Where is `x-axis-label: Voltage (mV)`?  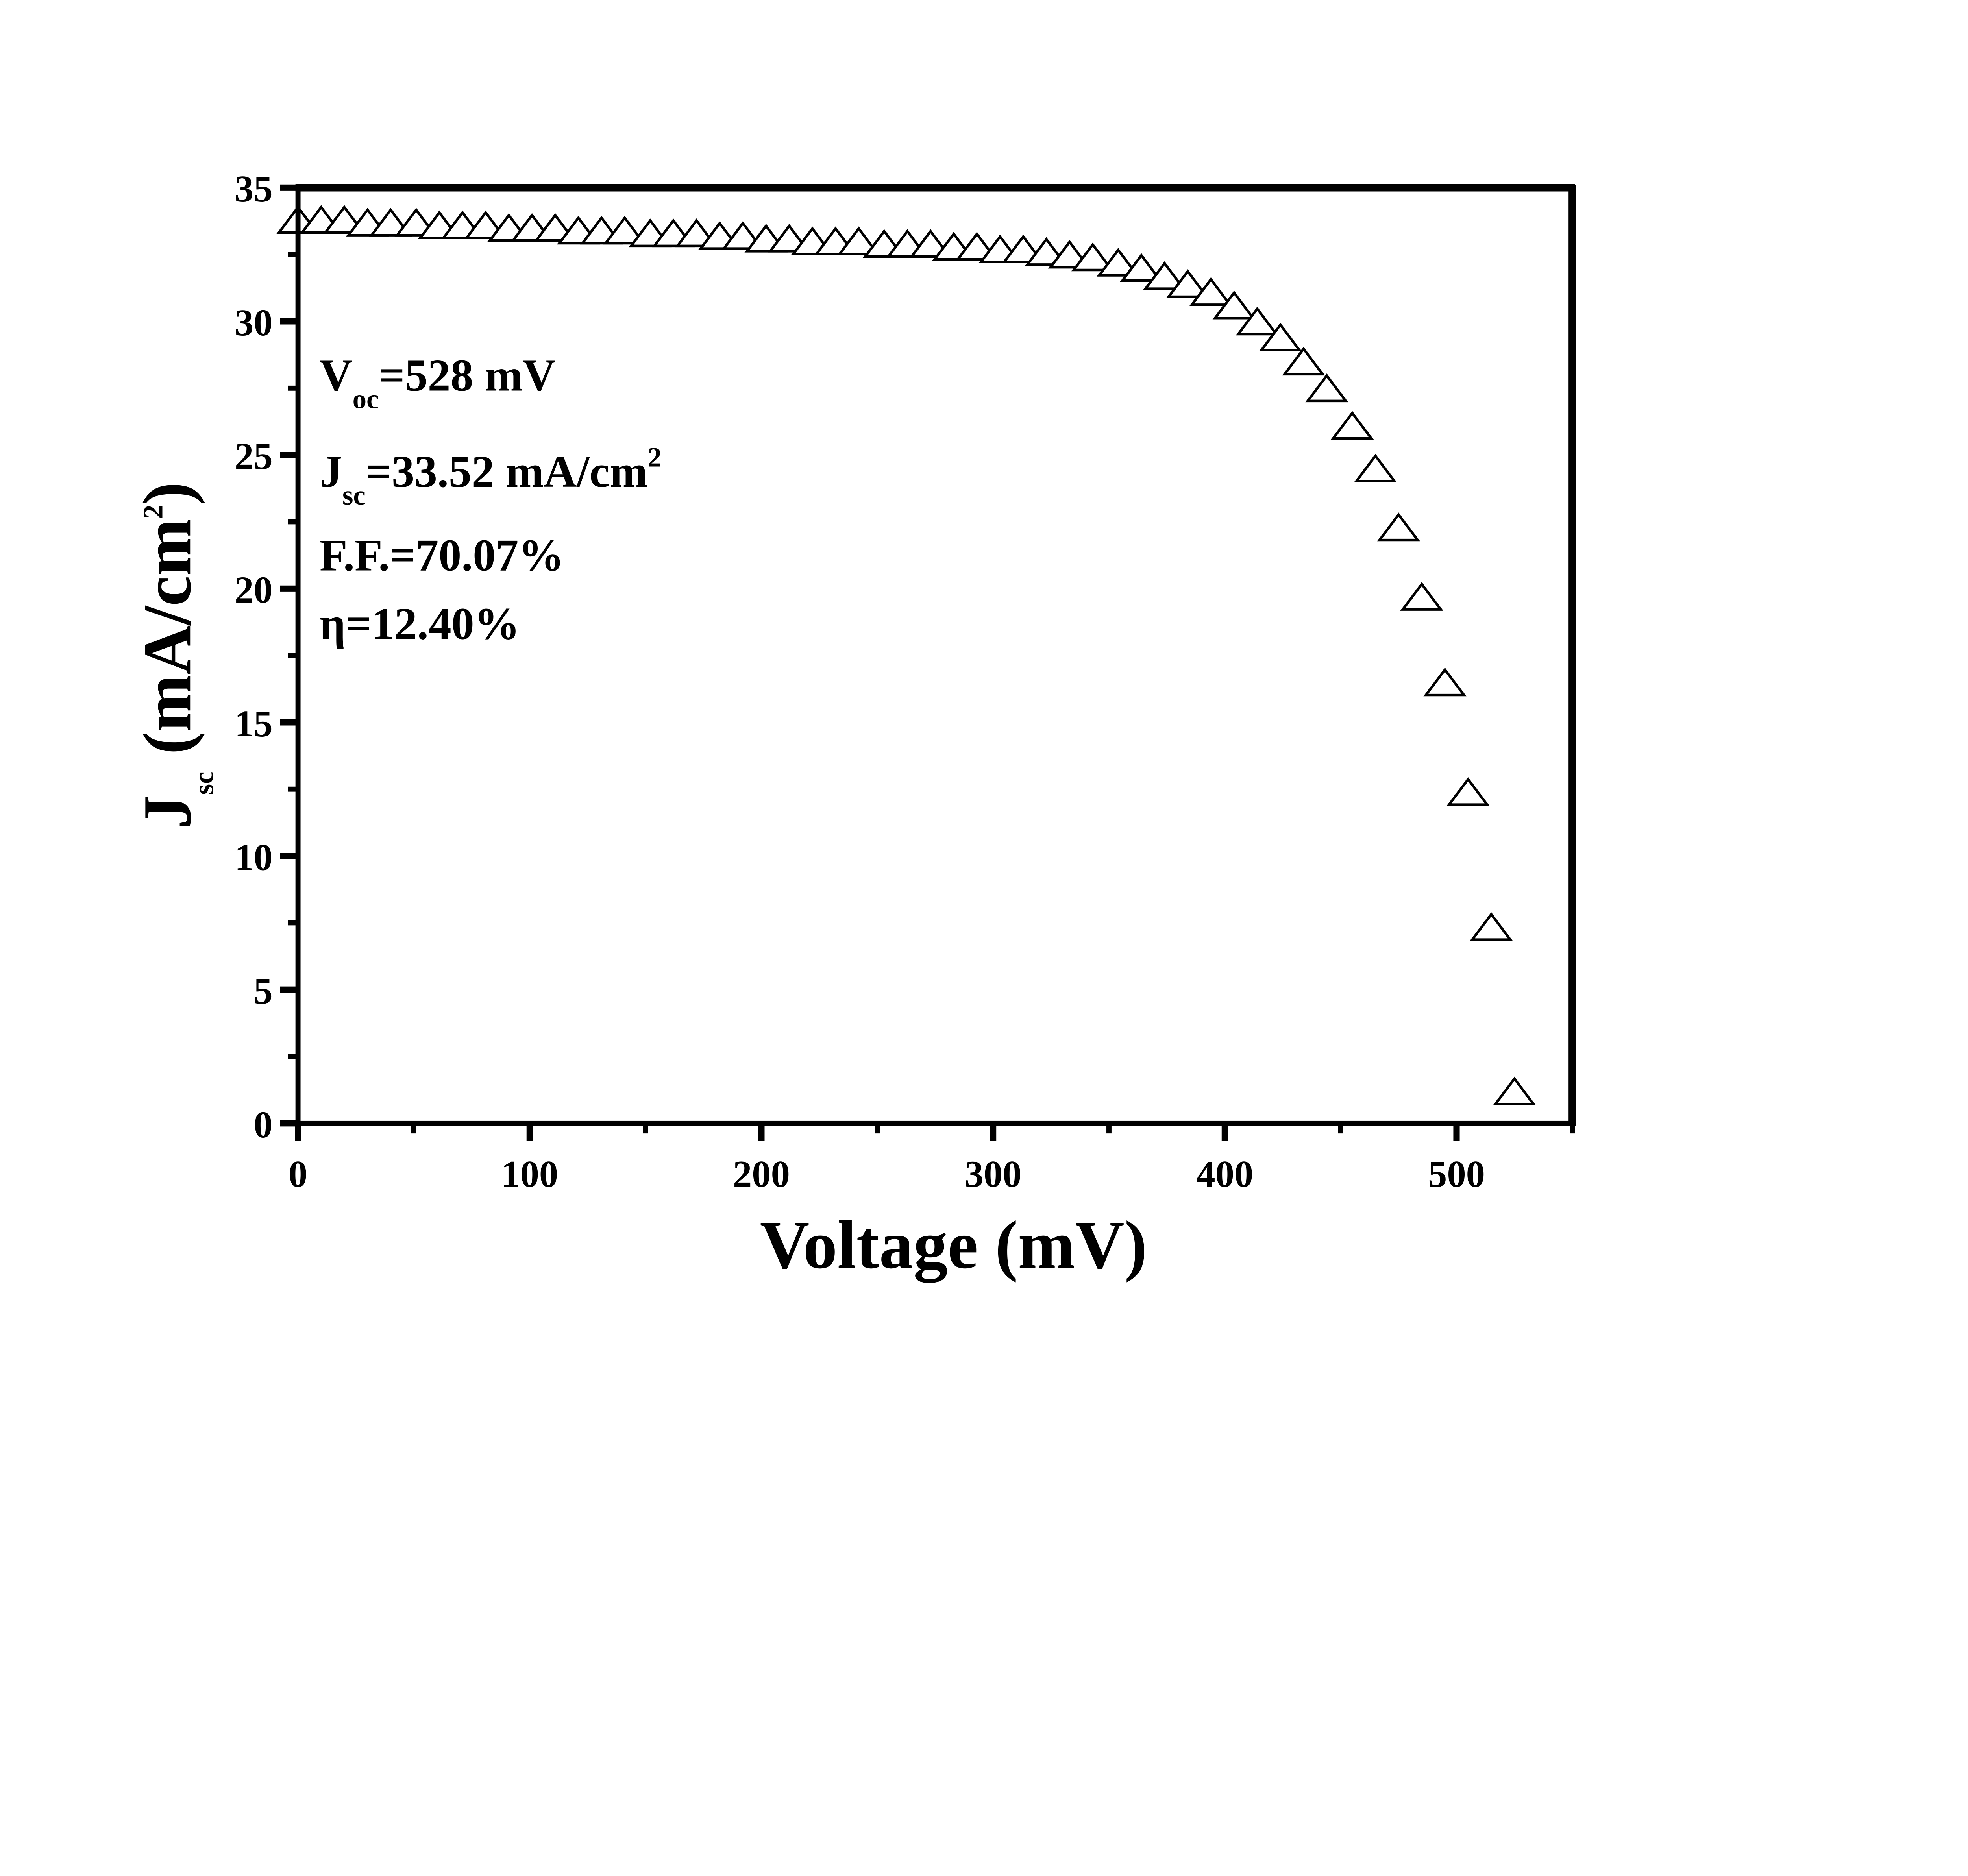 x-axis-label: Voltage (mV) is located at coordinates (953, 1245).